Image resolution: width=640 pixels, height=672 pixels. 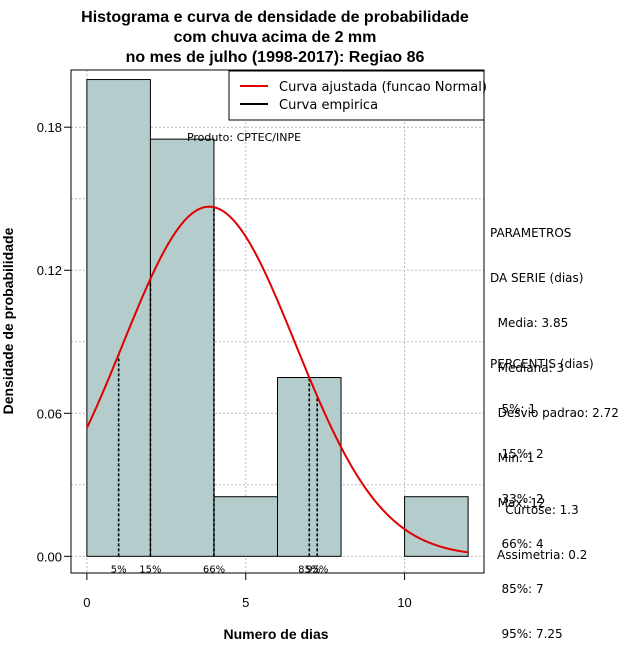 I want to click on y-tick-label: 0.12, so click(x=49, y=270).